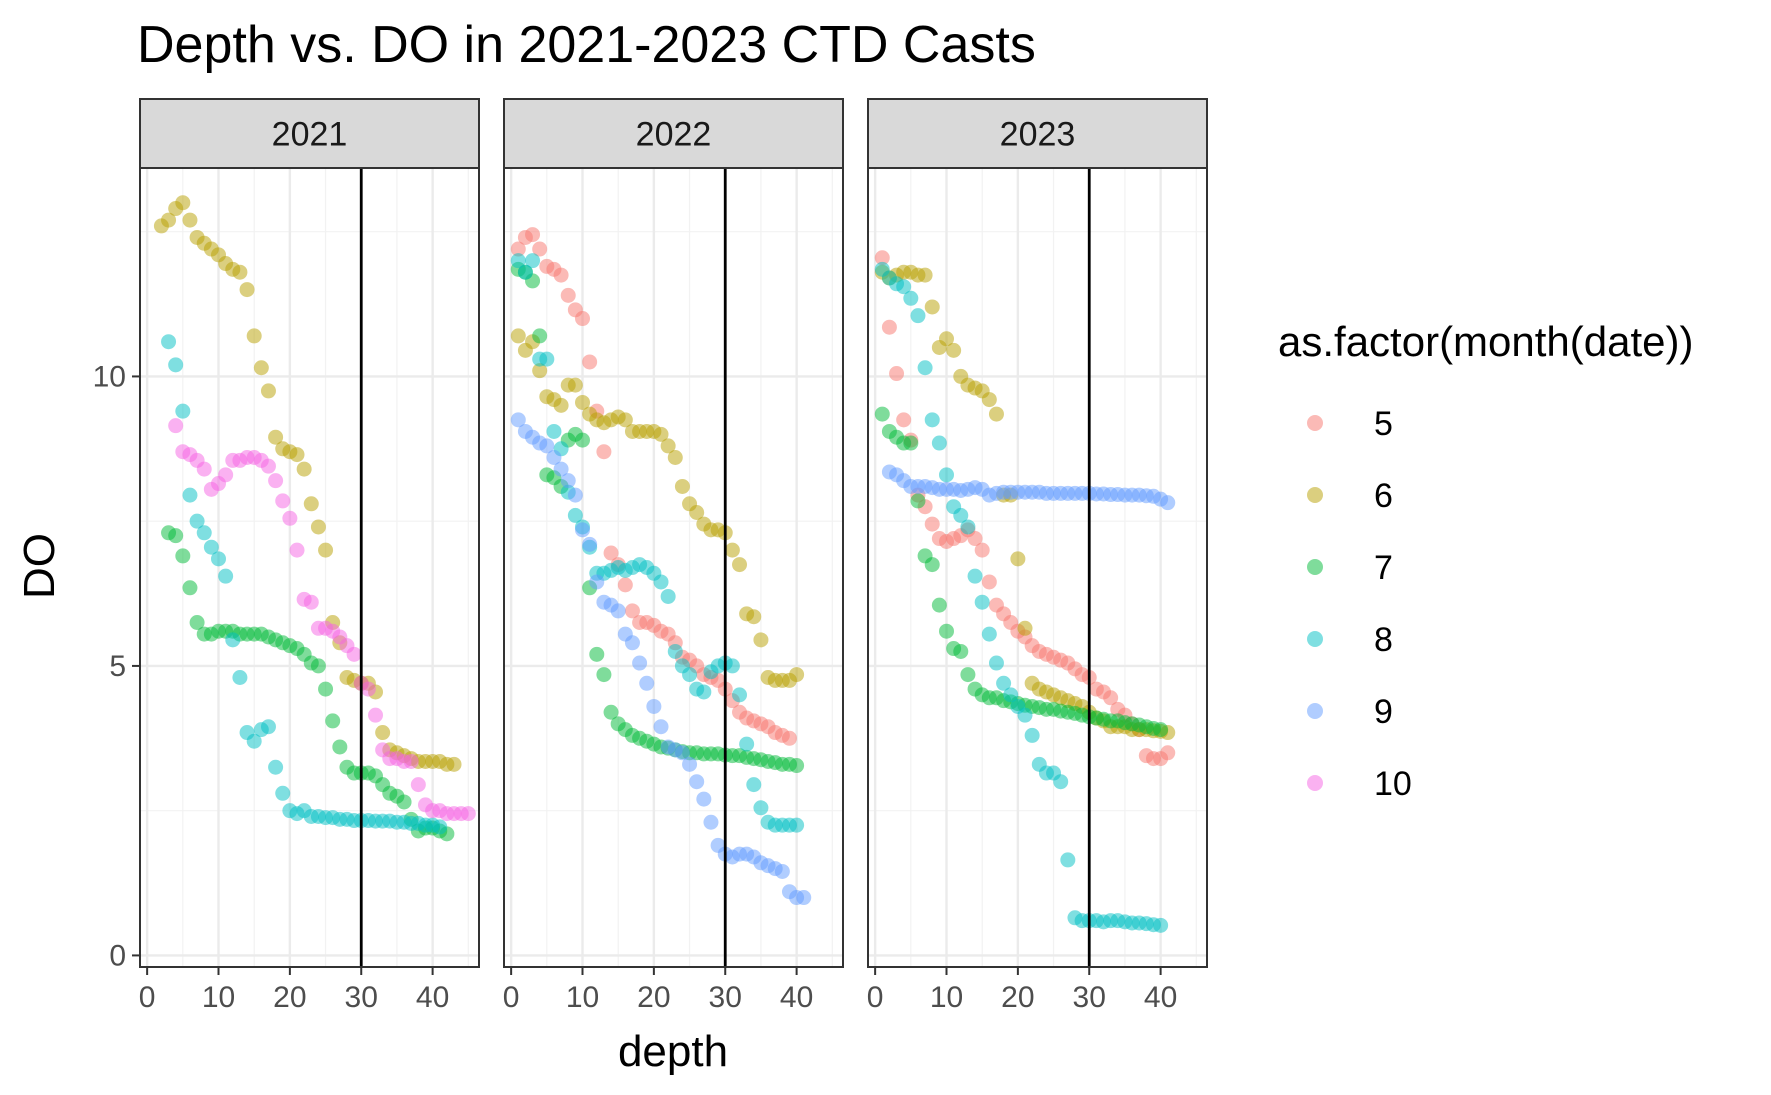  Describe the element at coordinates (1315, 711) in the screenshot. I see `legend-key` at that location.